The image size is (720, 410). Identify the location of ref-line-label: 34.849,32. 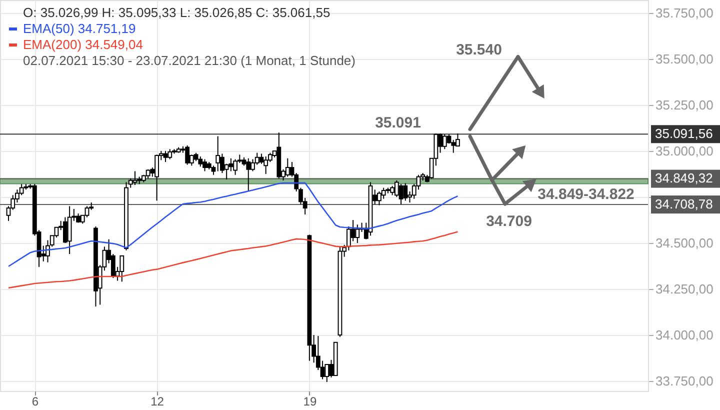
(684, 178).